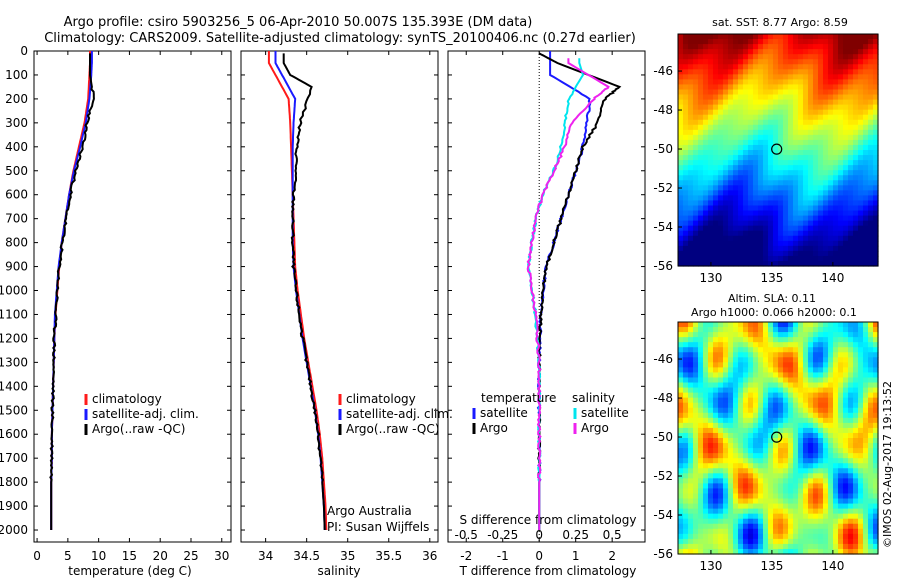  What do you see at coordinates (16, 123) in the screenshot?
I see `depth-tick-label: 300` at bounding box center [16, 123].